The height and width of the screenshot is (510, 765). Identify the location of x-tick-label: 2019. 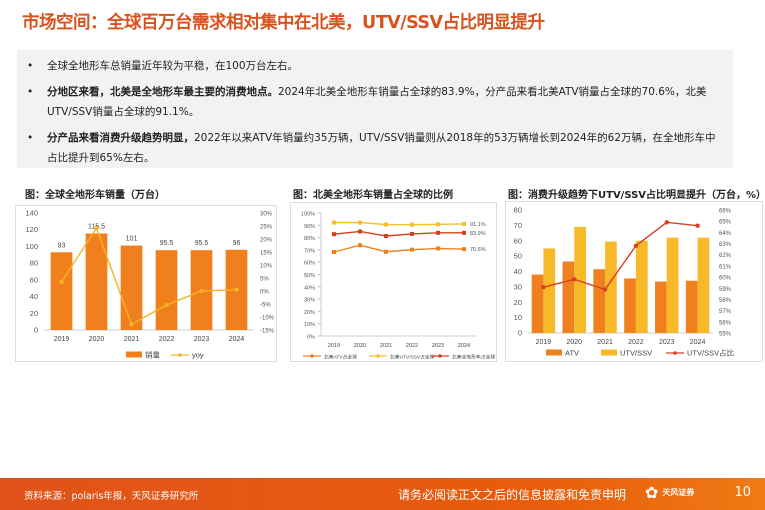
(62, 339).